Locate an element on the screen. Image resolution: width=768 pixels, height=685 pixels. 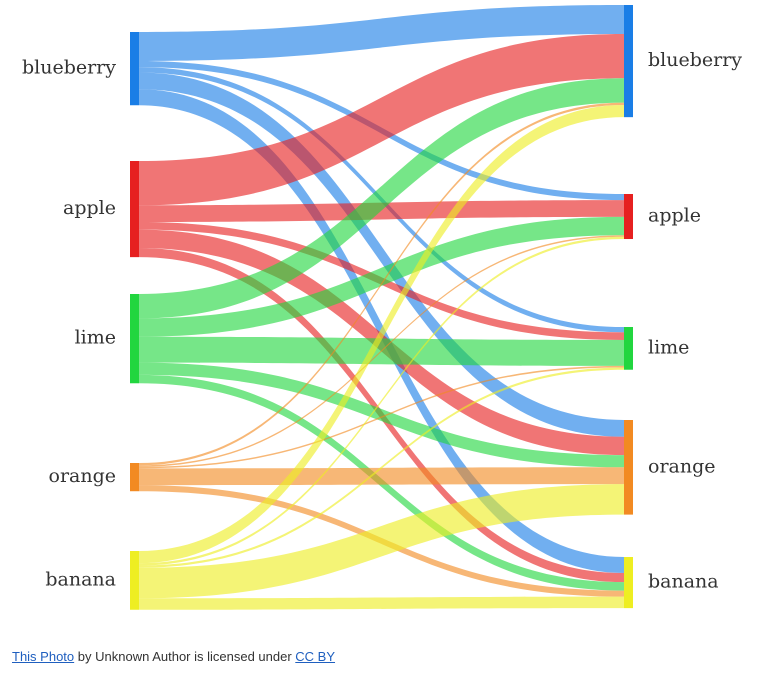
target-label-blueberry: blueberry is located at coordinates (695, 60).